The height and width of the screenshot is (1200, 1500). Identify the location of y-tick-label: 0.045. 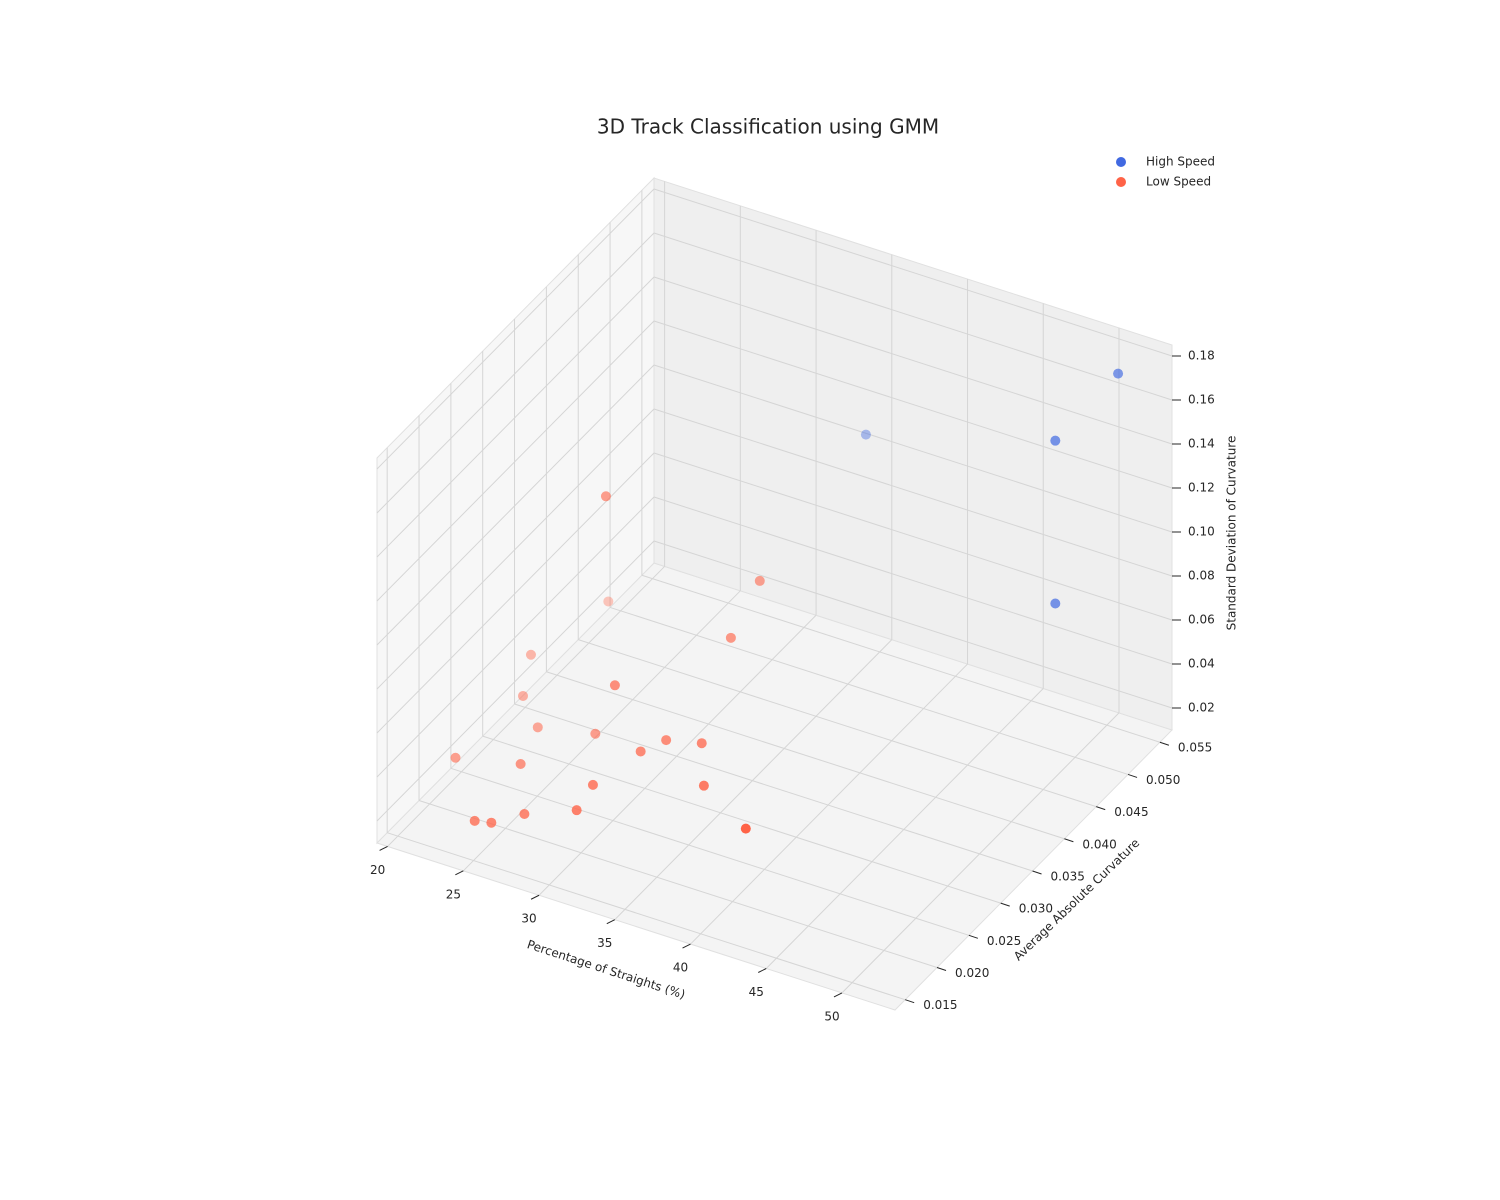
(1131, 812).